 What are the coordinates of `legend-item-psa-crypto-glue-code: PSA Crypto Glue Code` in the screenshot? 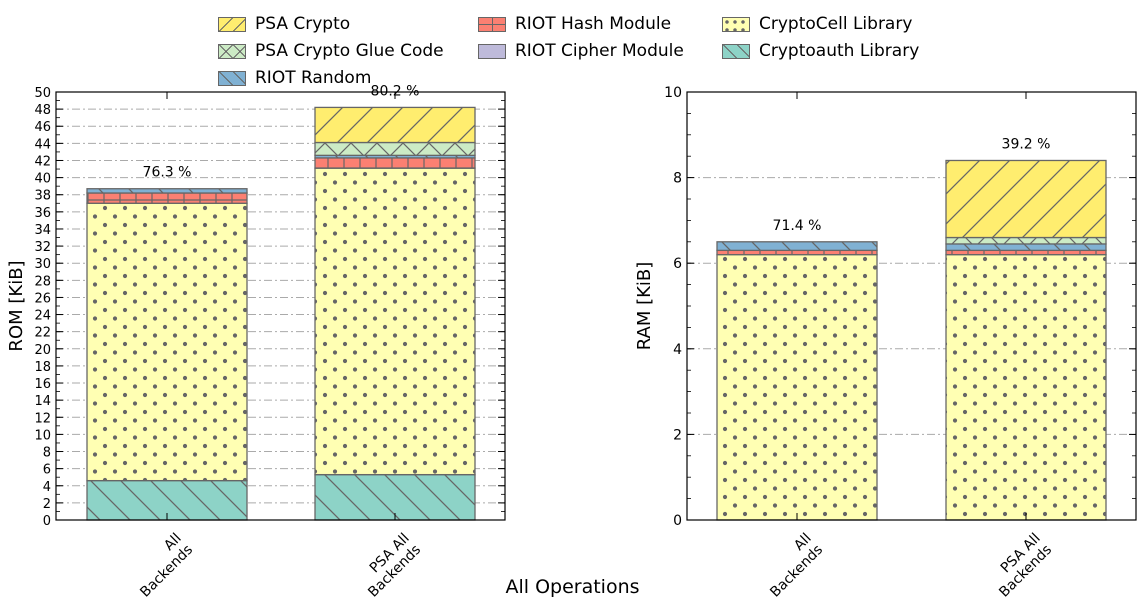 It's located at (331, 51).